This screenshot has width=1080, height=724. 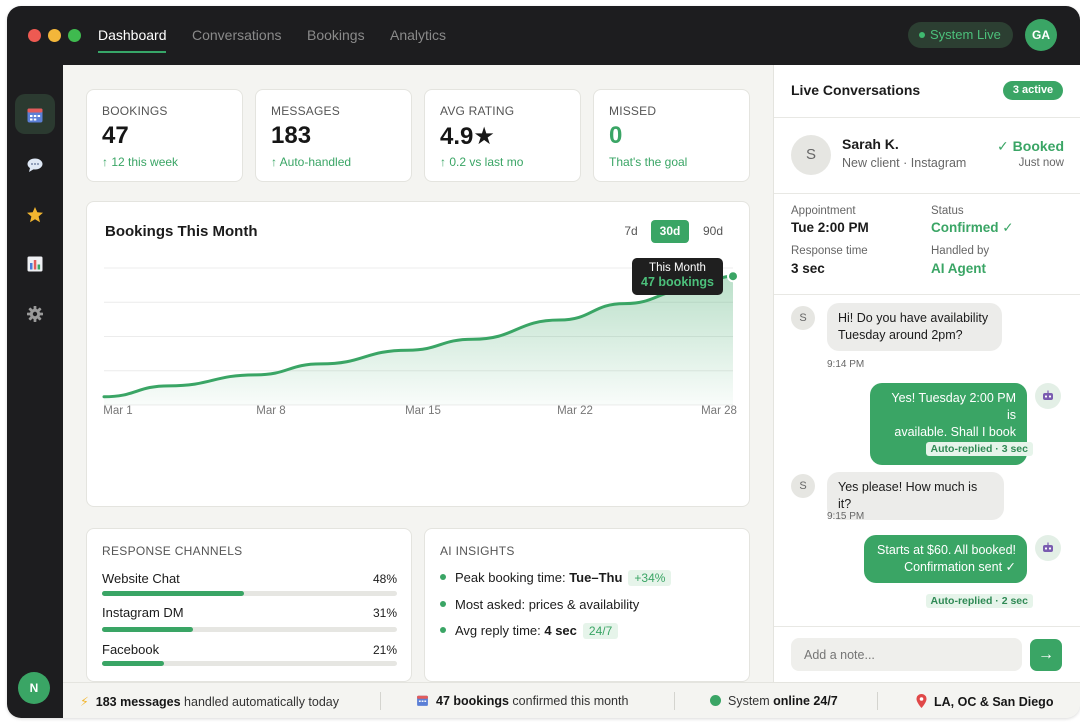 I want to click on tab-conversations: Conversations, so click(x=237, y=35).